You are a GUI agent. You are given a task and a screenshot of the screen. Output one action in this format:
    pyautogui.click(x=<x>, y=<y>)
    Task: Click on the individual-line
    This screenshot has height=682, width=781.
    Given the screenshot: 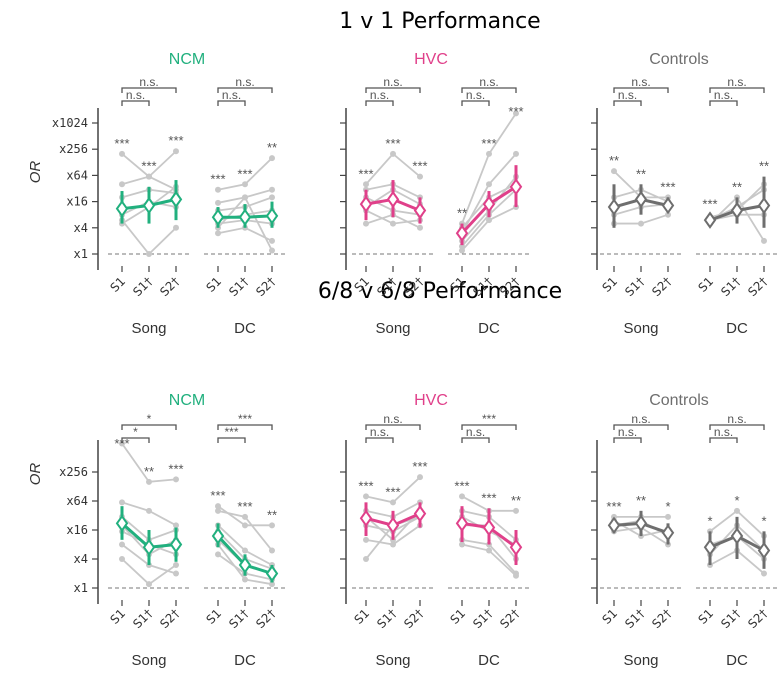 What is the action you would take?
    pyautogui.click(x=149, y=237)
    